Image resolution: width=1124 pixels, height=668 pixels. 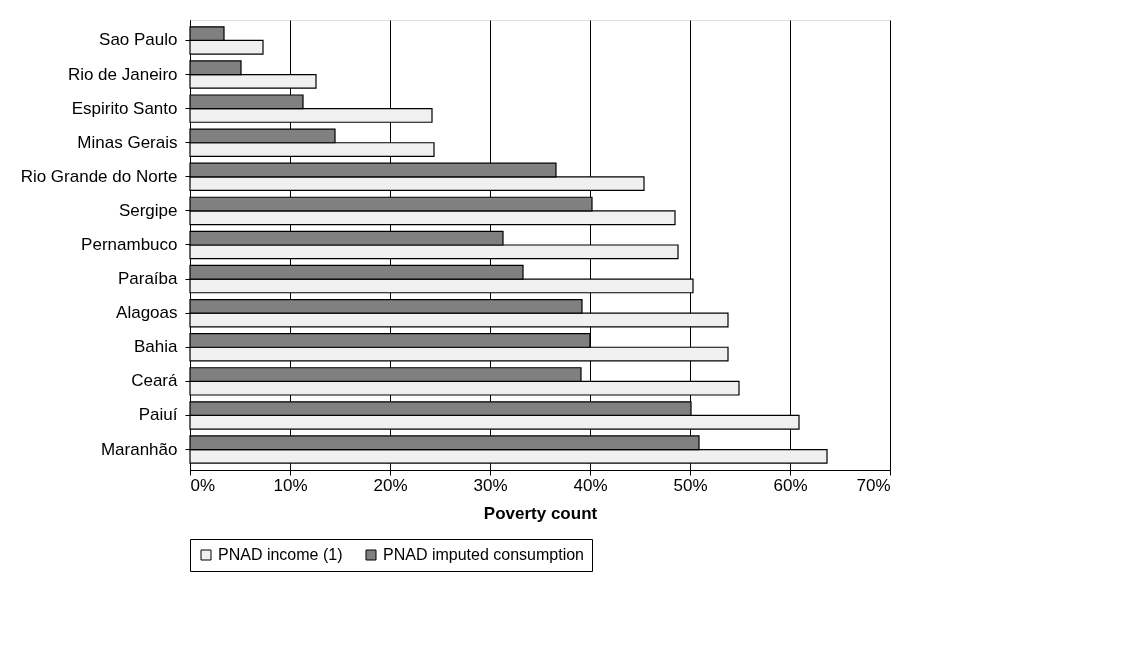 What do you see at coordinates (156, 347) in the screenshot?
I see `y-tick-label: Bahia` at bounding box center [156, 347].